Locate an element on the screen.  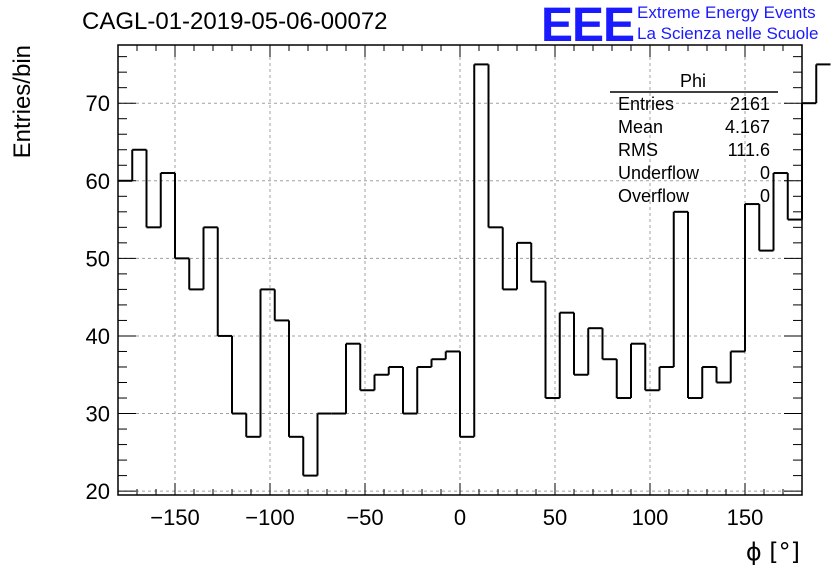
x-tick-label: 0 is located at coordinates (460, 517).